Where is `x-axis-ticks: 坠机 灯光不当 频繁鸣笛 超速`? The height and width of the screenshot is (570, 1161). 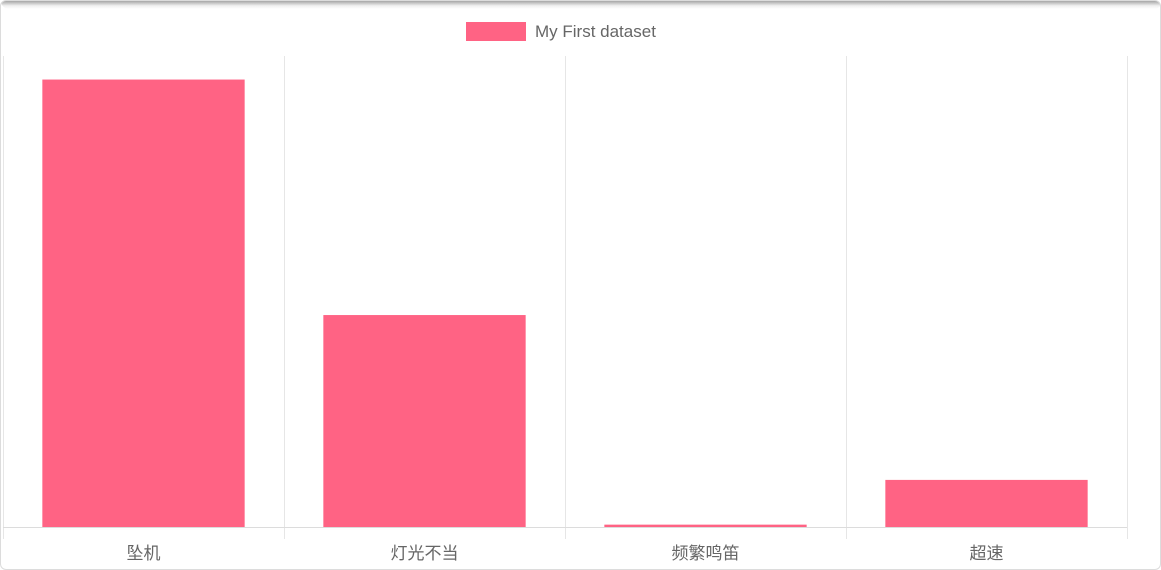 x-axis-ticks: 坠机 灯光不当 频繁鸣笛 超速 is located at coordinates (565, 553).